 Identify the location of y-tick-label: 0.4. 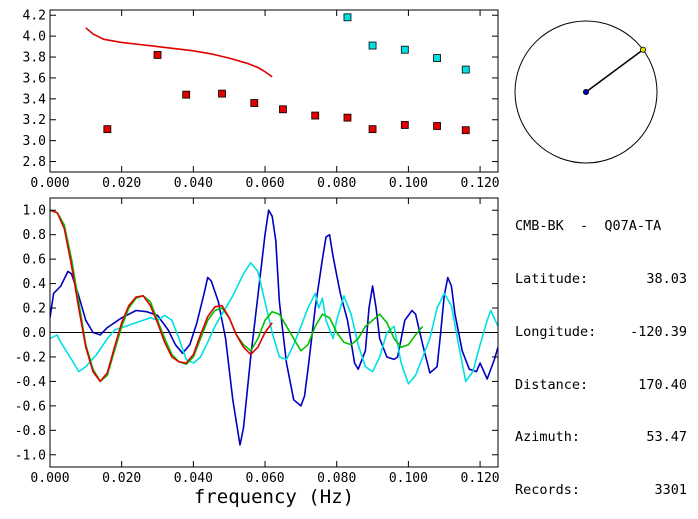
(35, 284).